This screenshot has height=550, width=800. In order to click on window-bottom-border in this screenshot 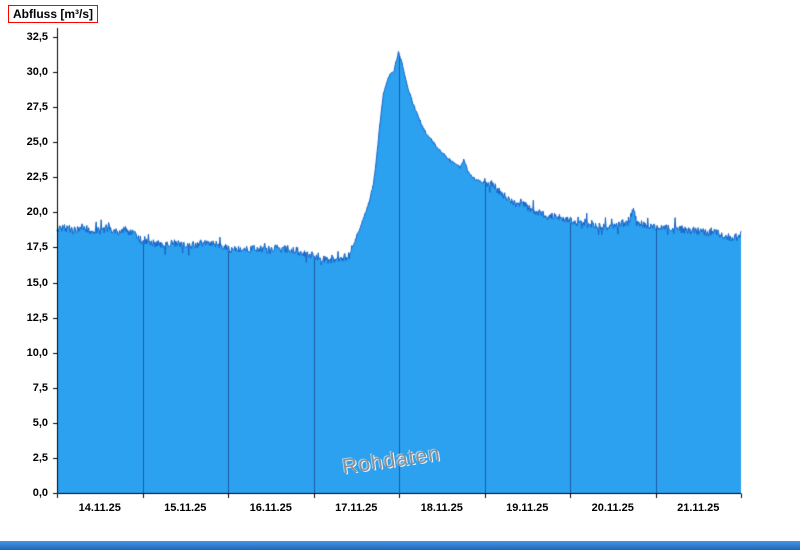, I will do `click(400, 545)`.